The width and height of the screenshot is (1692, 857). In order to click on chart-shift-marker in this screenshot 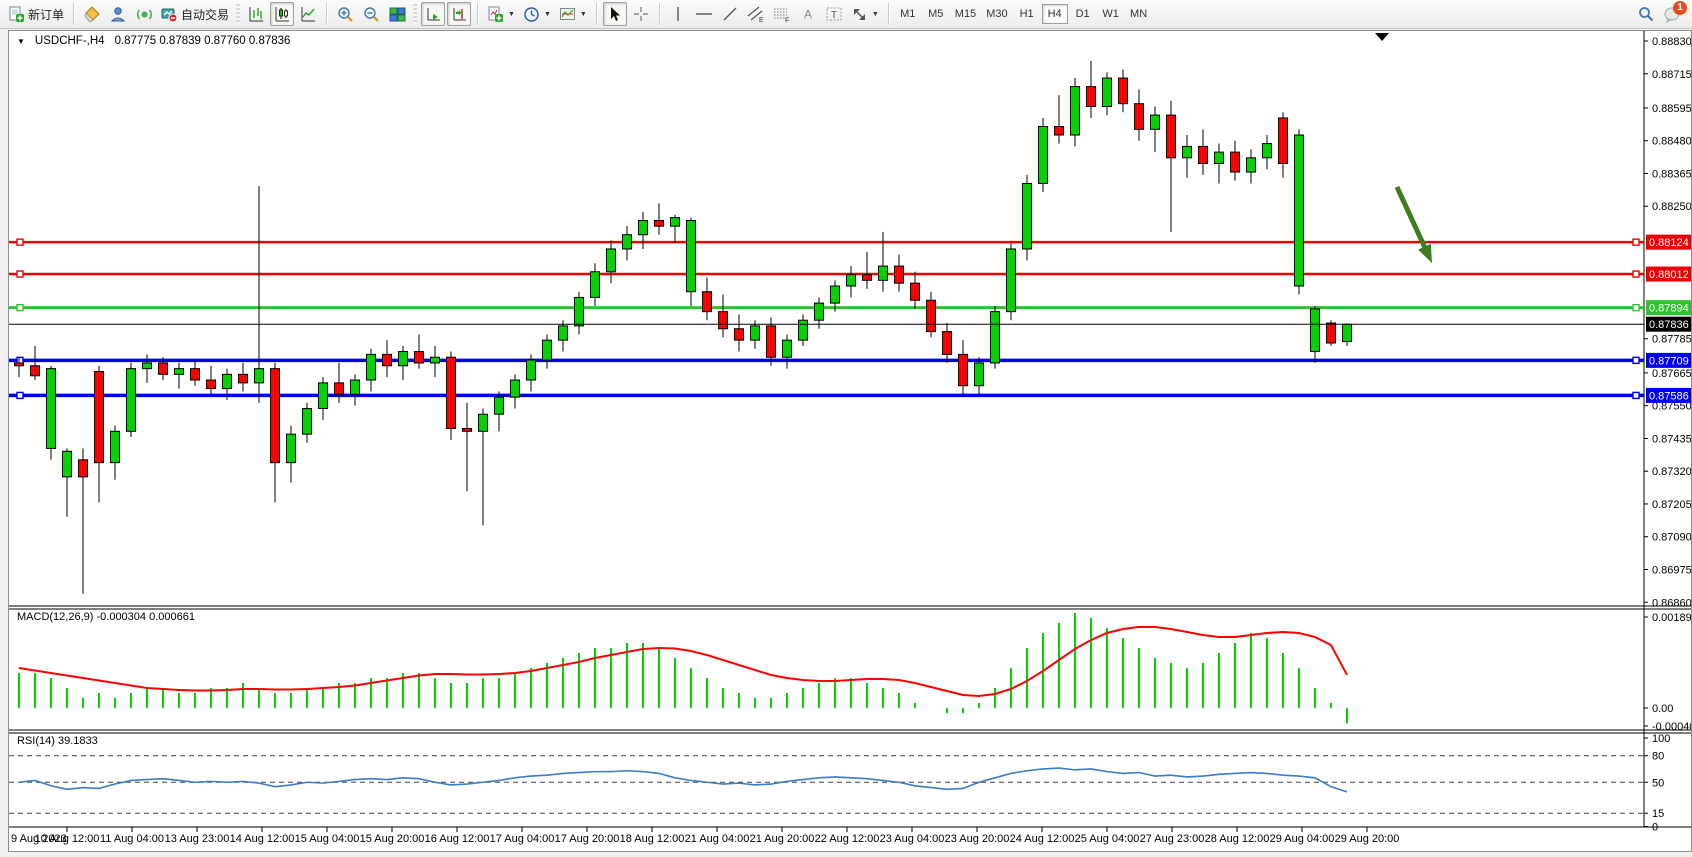, I will do `click(1382, 37)`.